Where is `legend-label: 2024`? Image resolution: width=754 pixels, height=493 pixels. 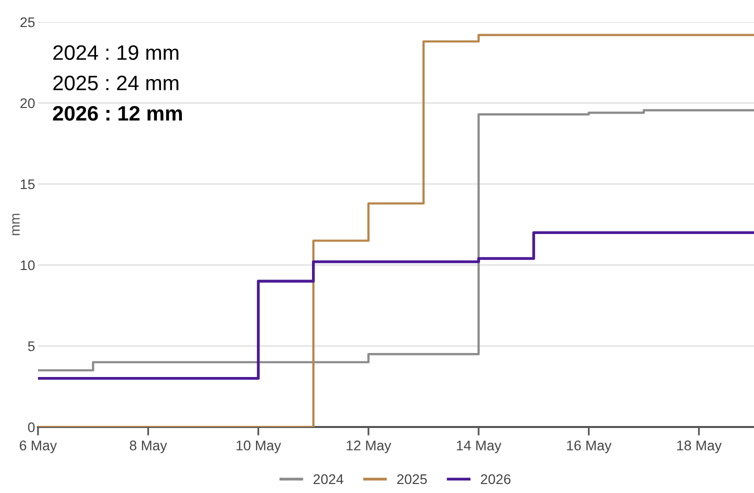
legend-label: 2024 is located at coordinates (329, 479).